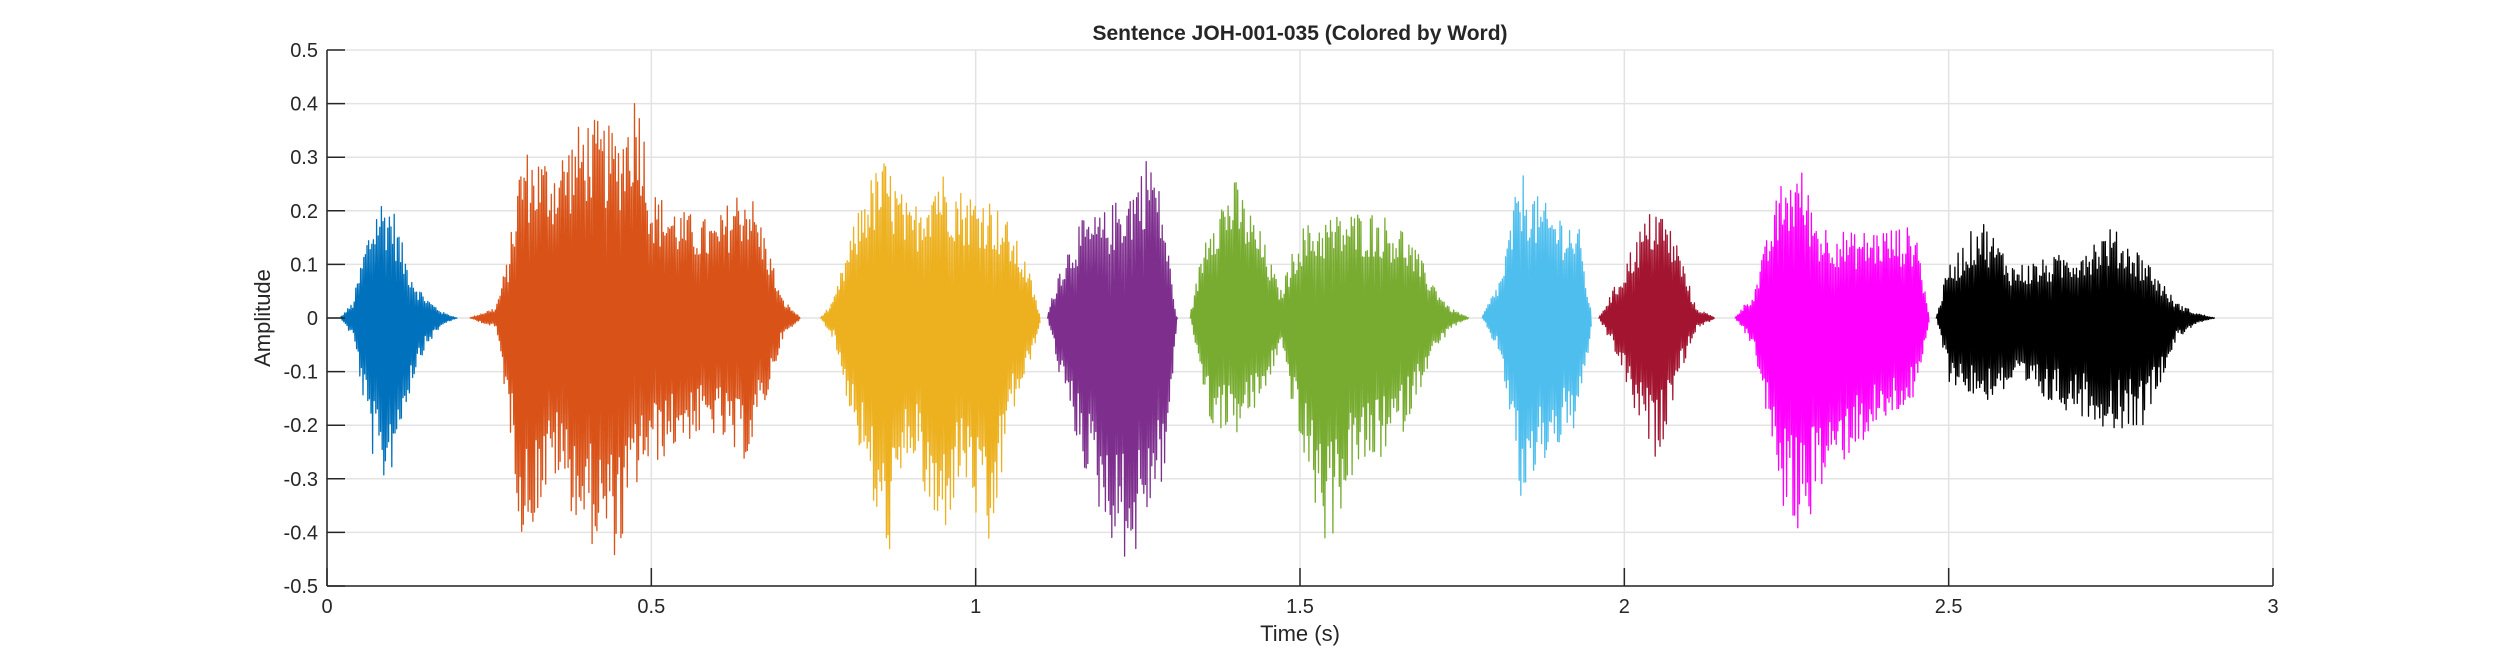  I want to click on y-tick-label: 0.2, so click(304, 212).